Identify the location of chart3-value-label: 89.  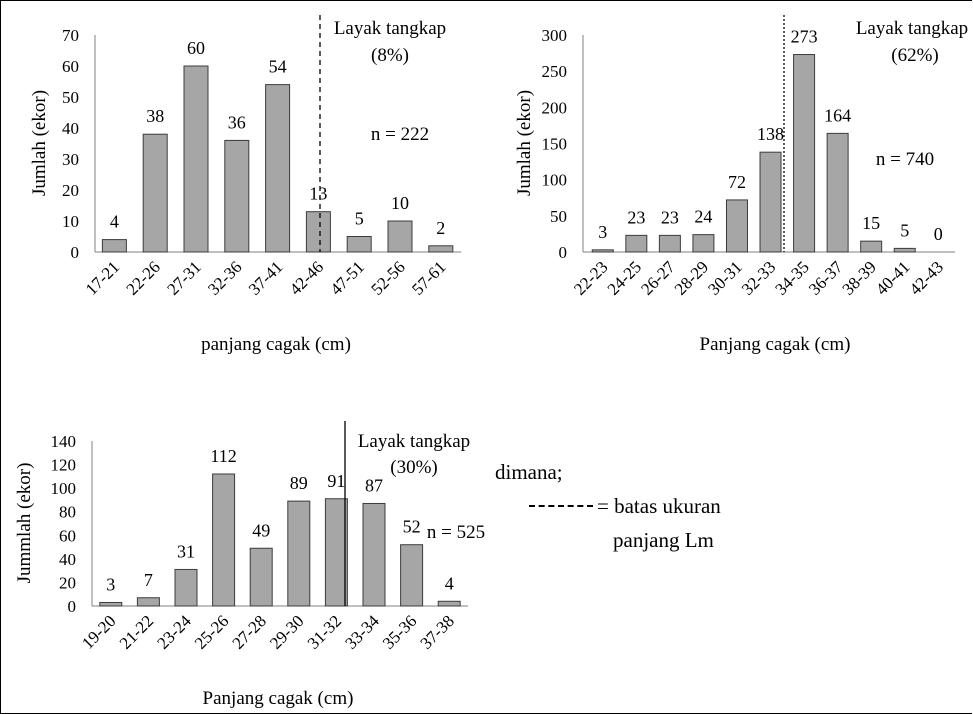
(299, 483).